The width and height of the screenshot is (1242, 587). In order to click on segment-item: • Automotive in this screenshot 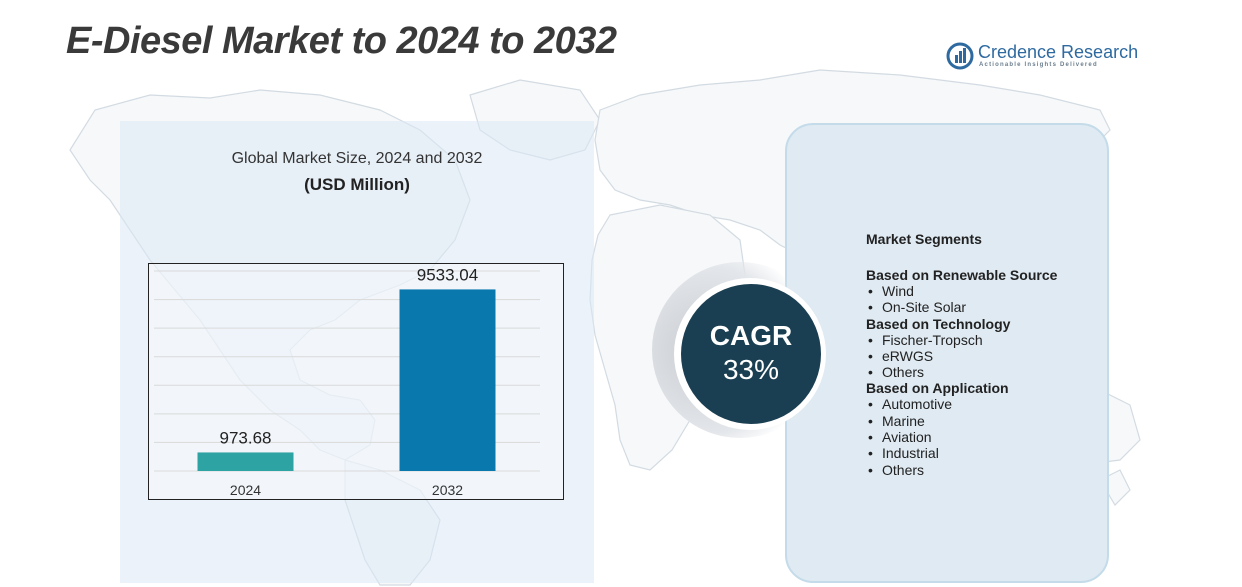, I will do `click(961, 404)`.